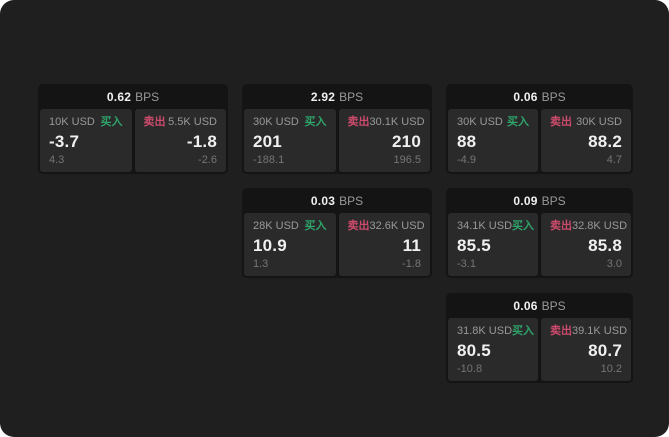 Image resolution: width=669 pixels, height=437 pixels. Describe the element at coordinates (57, 160) in the screenshot. I see `buy-sub-value: 4.3` at that location.